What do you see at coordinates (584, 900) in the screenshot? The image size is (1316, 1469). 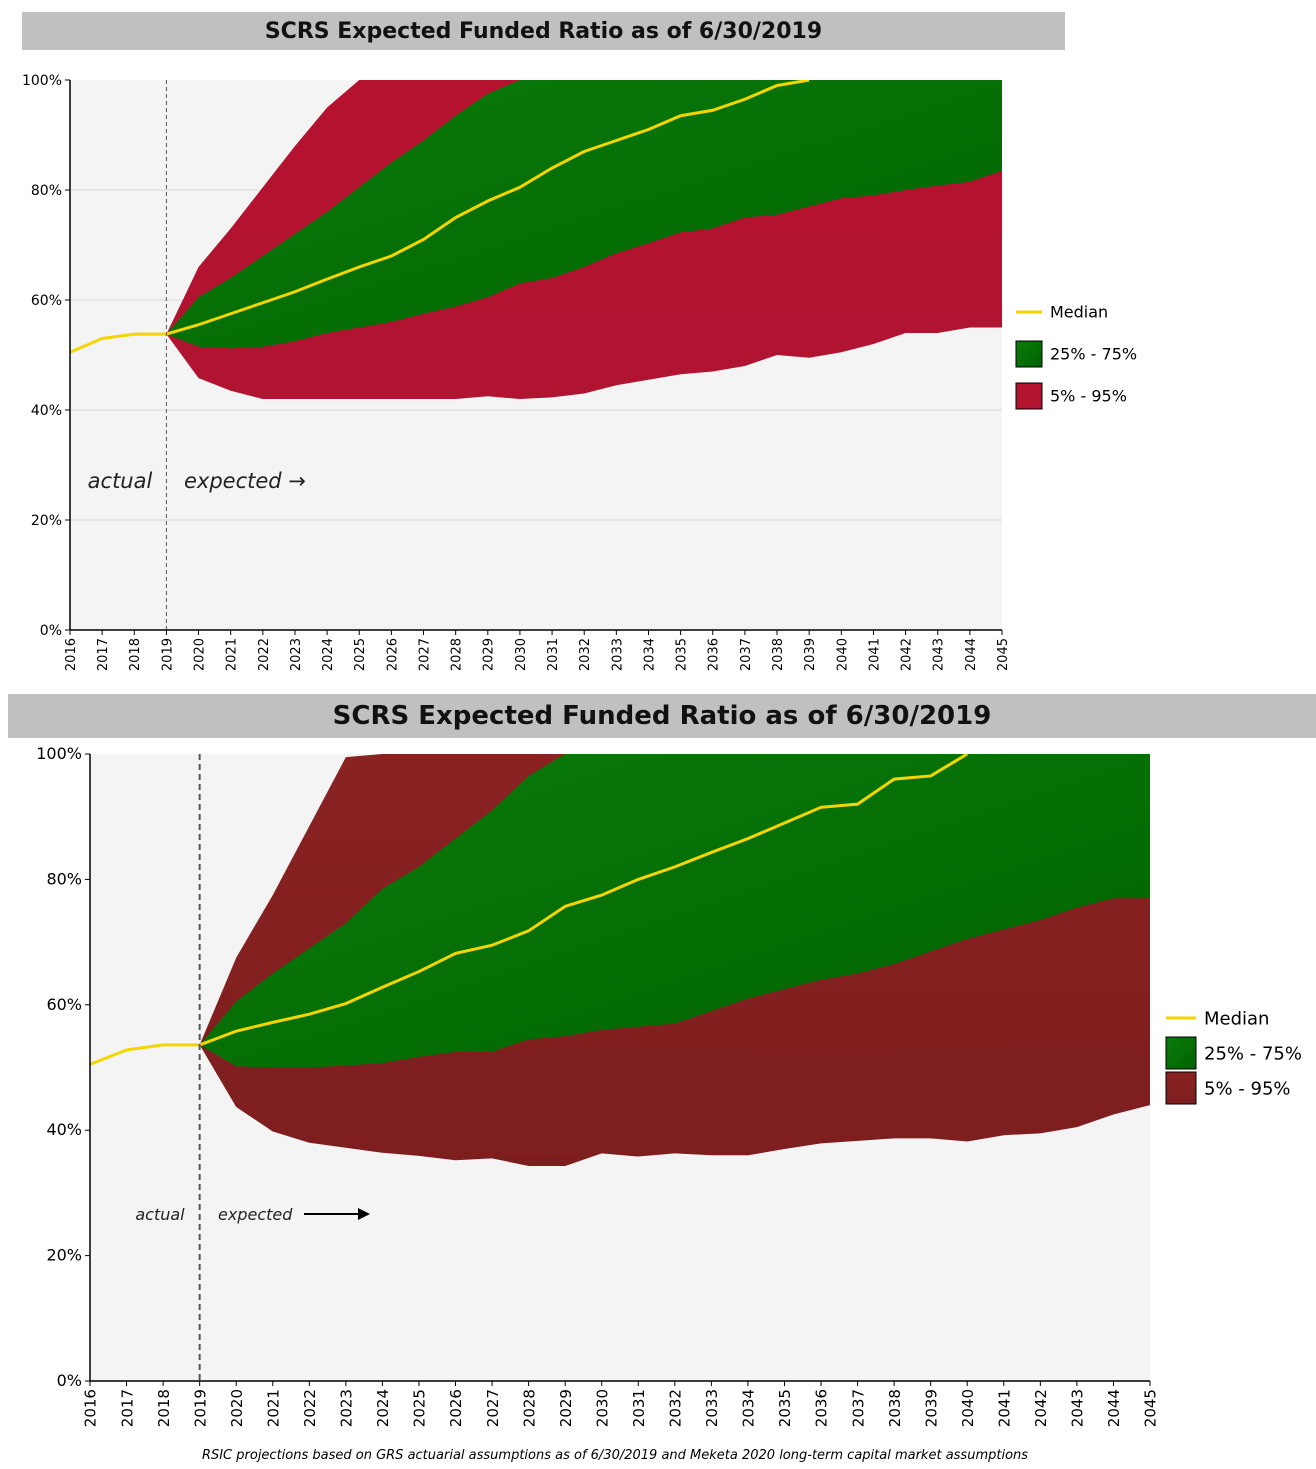 I see `median-line` at bounding box center [584, 900].